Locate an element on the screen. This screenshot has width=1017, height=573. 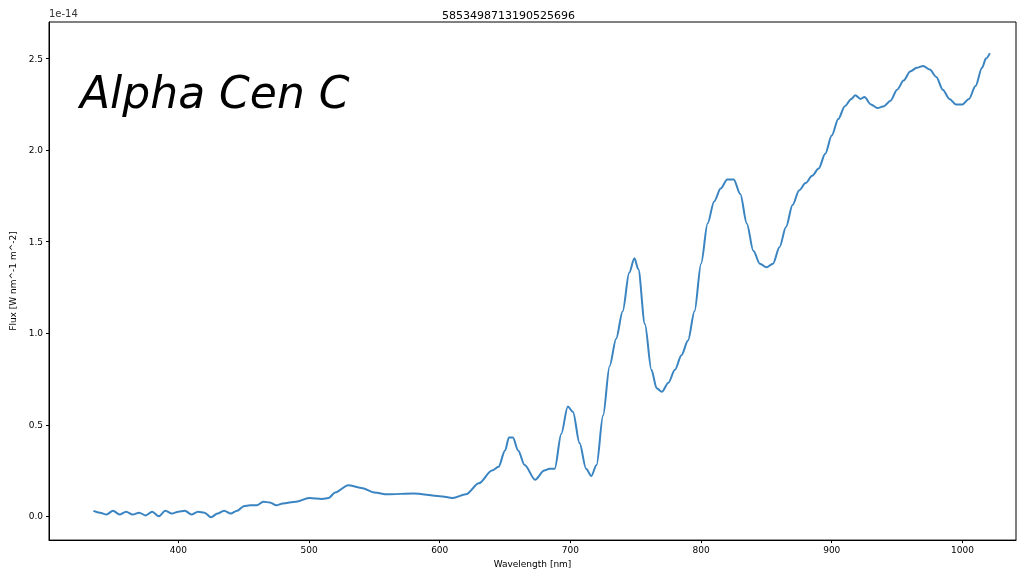
x-tick-label: 400 is located at coordinates (178, 549).